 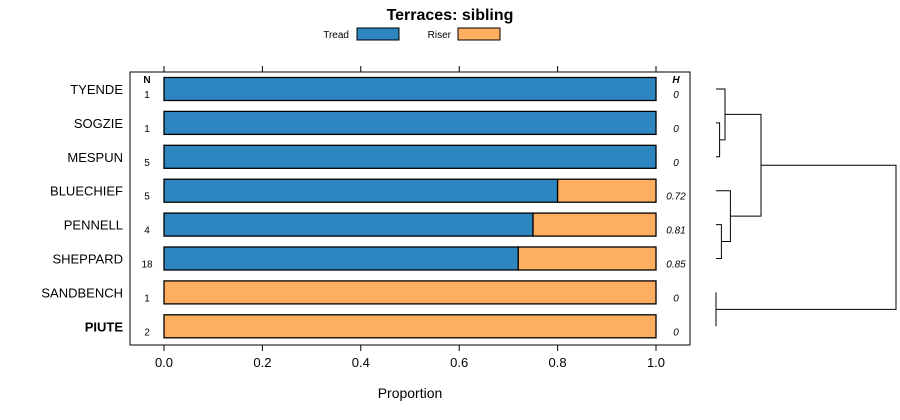 What do you see at coordinates (336, 35) in the screenshot?
I see `legend-label-tread: Tread` at bounding box center [336, 35].